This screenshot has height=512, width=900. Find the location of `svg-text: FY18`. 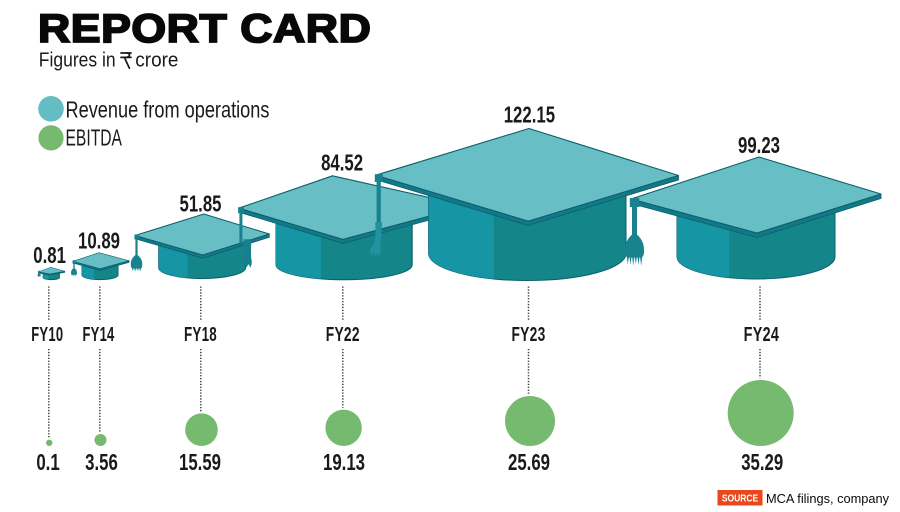

svg-text: FY18 is located at coordinates (200, 334).